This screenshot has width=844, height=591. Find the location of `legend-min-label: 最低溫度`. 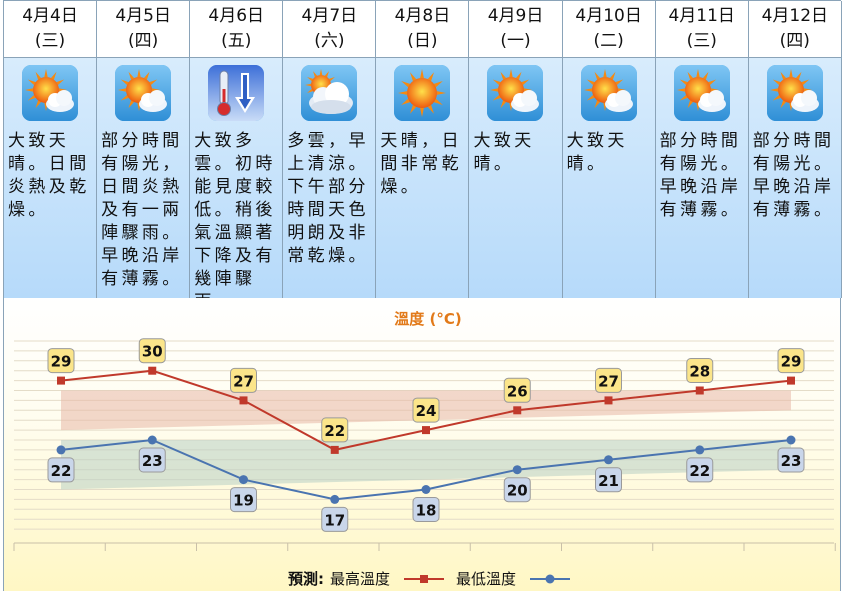

legend-min-label: 最低溫度 is located at coordinates (486, 579).